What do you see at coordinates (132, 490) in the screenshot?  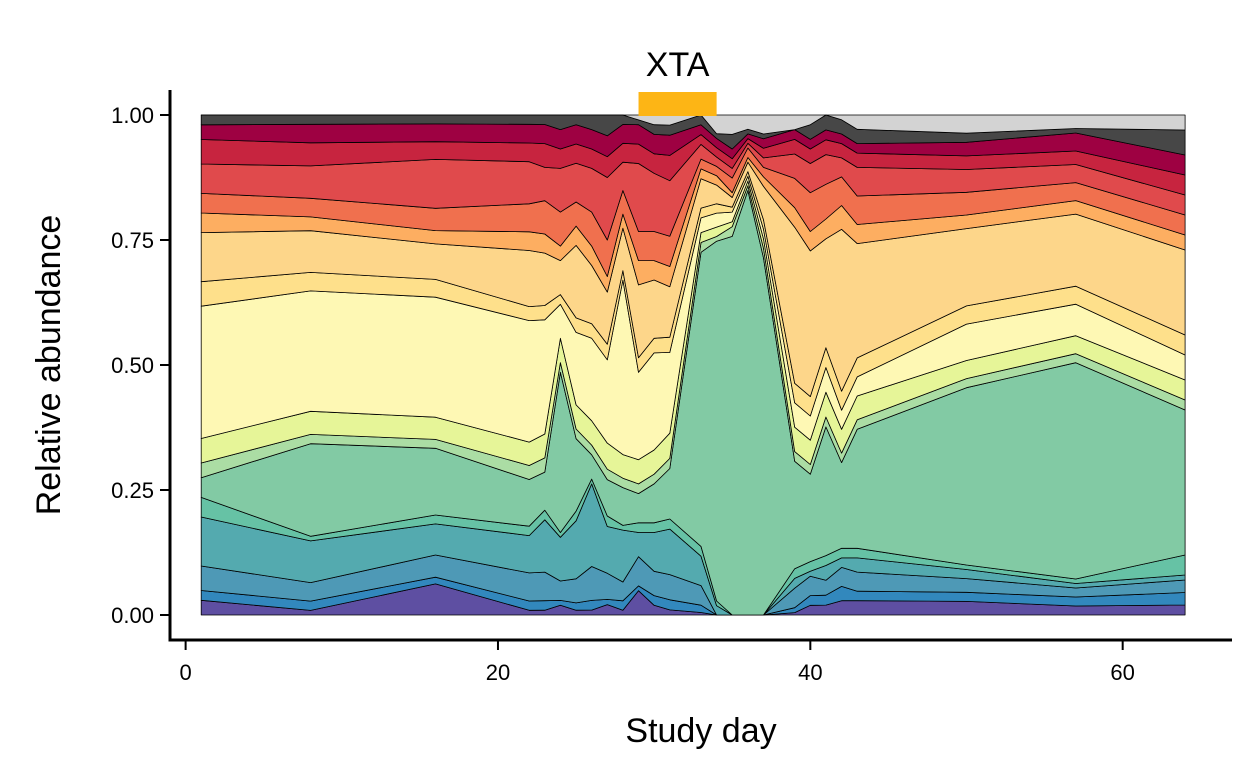 I see `y-tick-label: 0.25` at bounding box center [132, 490].